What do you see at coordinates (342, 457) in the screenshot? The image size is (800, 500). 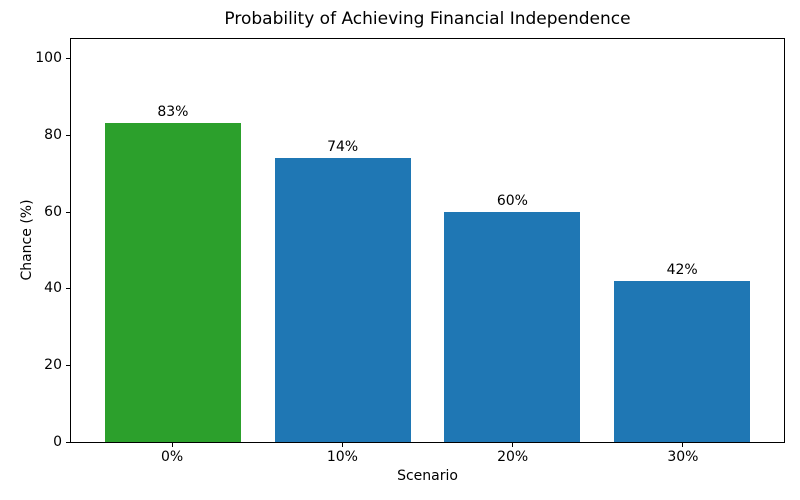 I see `x-tick-label: 10%` at bounding box center [342, 457].